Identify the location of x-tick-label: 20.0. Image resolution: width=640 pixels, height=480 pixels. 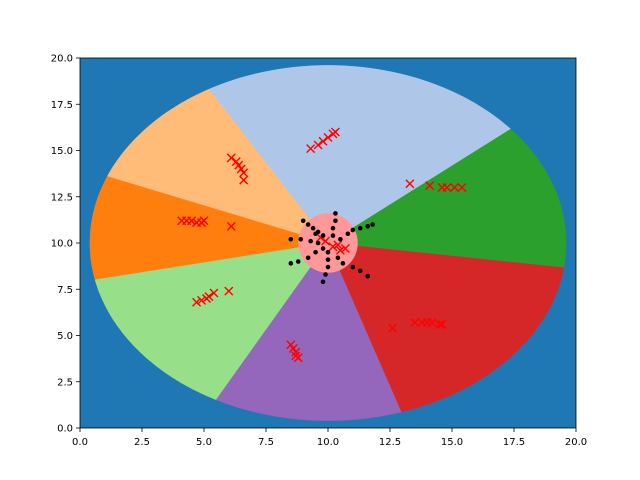
(576, 442).